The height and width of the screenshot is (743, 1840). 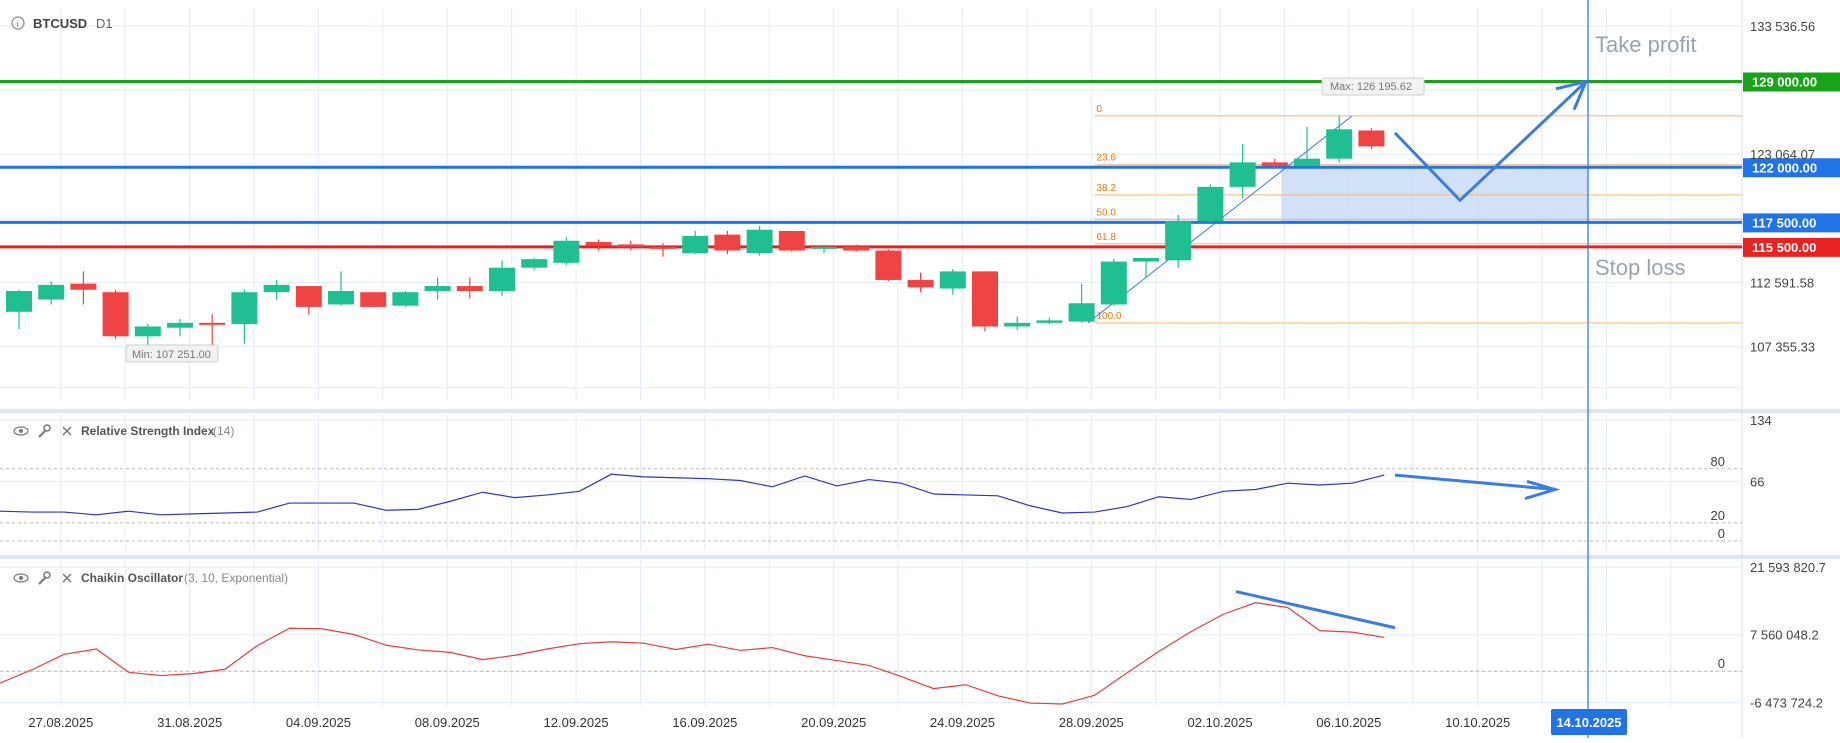 What do you see at coordinates (1106, 237) in the screenshot?
I see `fib-level-label: 61.8` at bounding box center [1106, 237].